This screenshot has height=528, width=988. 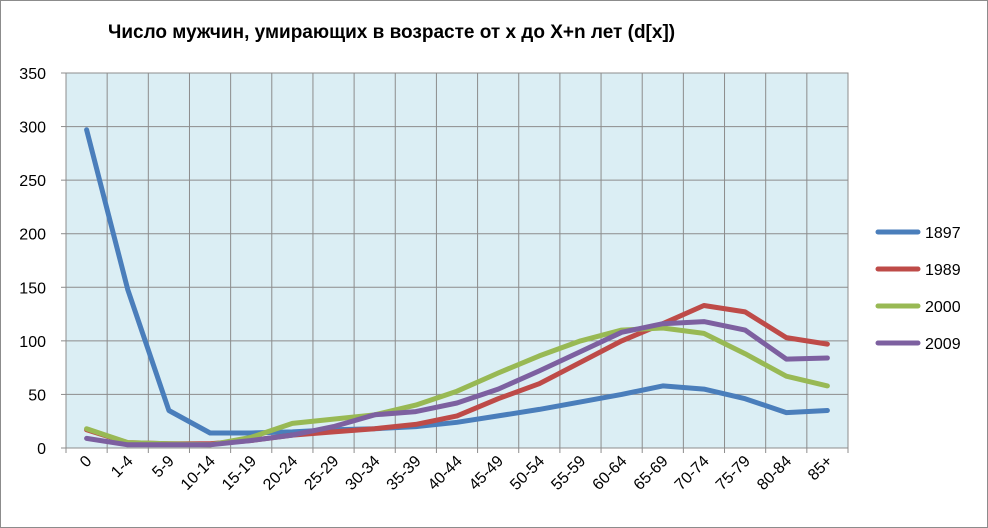 I want to click on y-tick-label: 300, so click(x=32, y=128).